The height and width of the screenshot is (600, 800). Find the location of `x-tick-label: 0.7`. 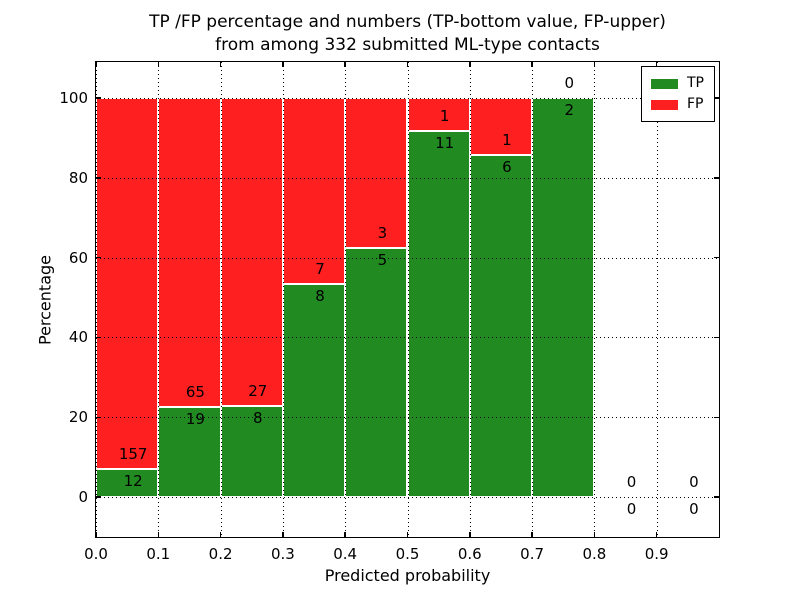

x-tick-label: 0.7 is located at coordinates (532, 554).